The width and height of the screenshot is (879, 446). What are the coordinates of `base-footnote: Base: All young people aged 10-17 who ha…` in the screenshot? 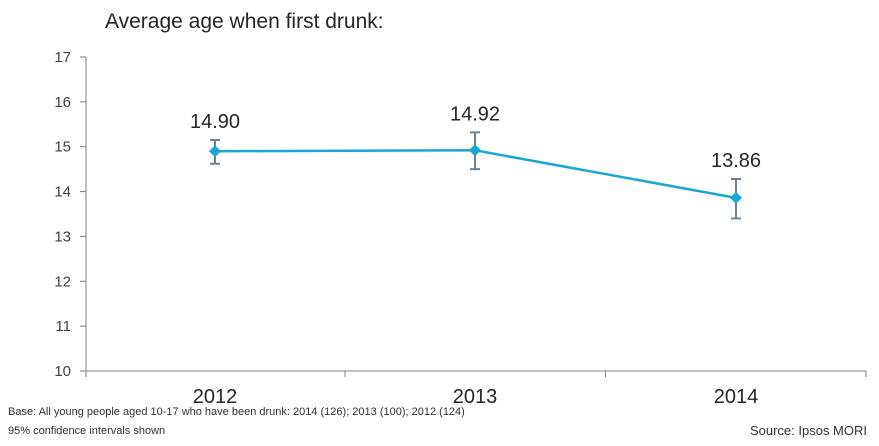 It's located at (236, 412).